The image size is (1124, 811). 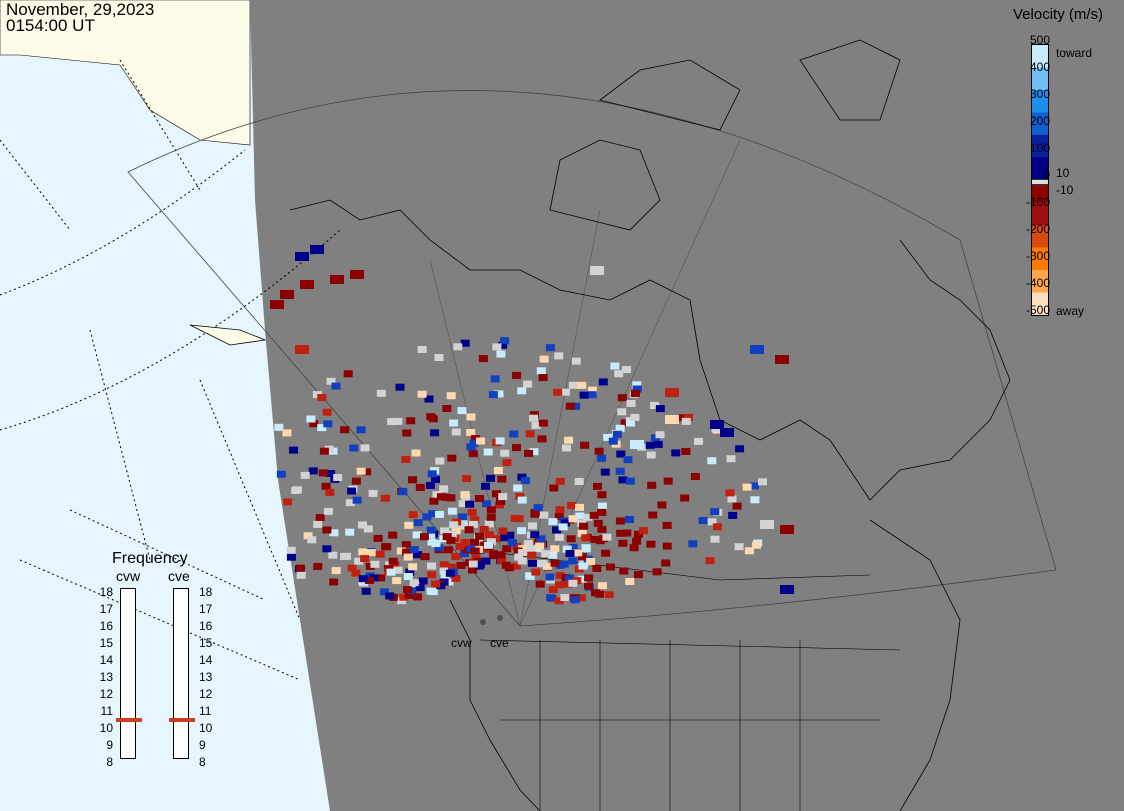 I want to click on colorbar-tick: 500, so click(x=1039, y=40).